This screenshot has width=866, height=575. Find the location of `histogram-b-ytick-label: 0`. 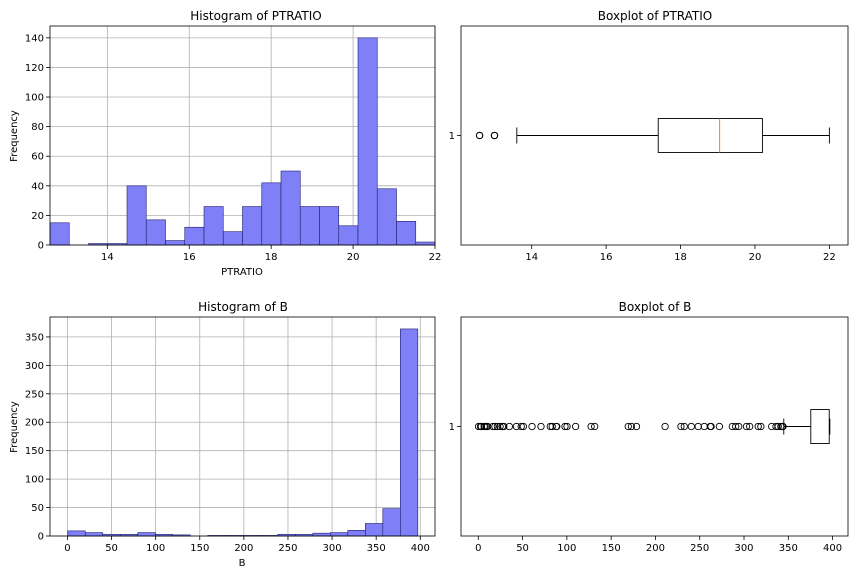

histogram-b-ytick-label: 0 is located at coordinates (41, 537).